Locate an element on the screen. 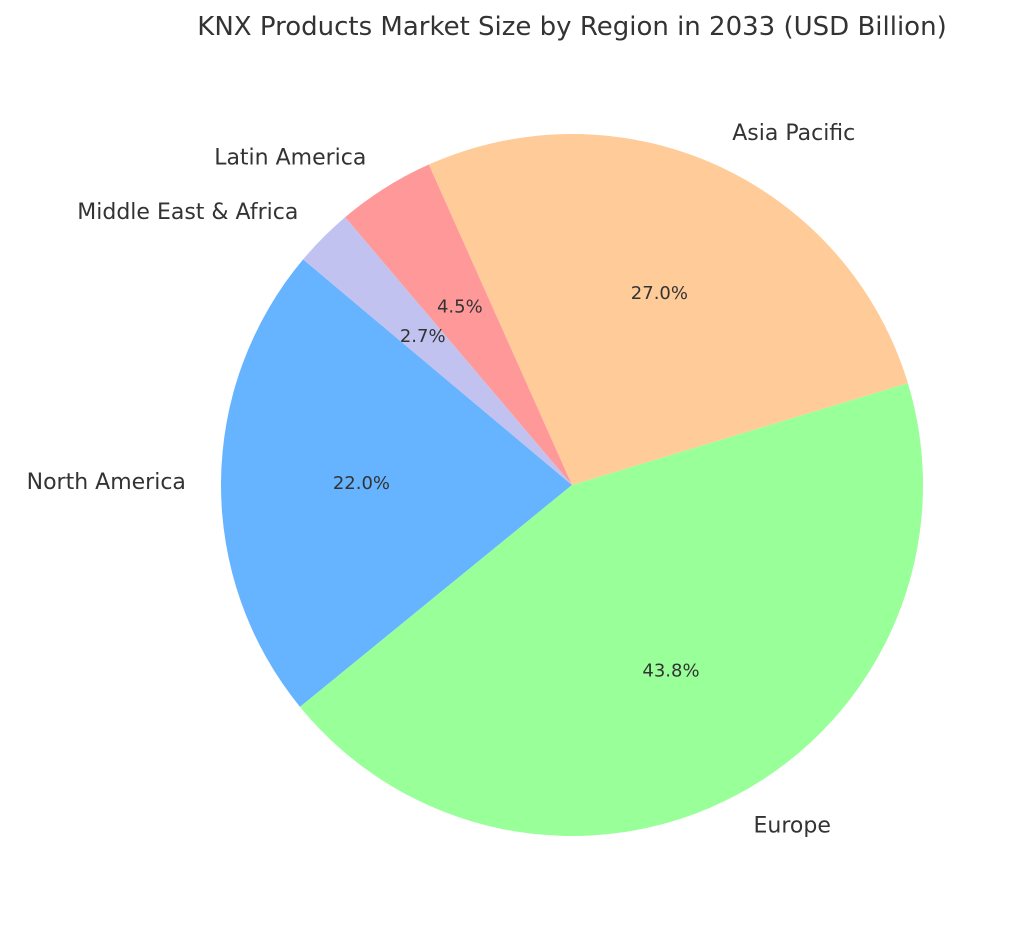 The height and width of the screenshot is (938, 1024). pct-label-middle-east-and-africa: 2.7% is located at coordinates (423, 336).